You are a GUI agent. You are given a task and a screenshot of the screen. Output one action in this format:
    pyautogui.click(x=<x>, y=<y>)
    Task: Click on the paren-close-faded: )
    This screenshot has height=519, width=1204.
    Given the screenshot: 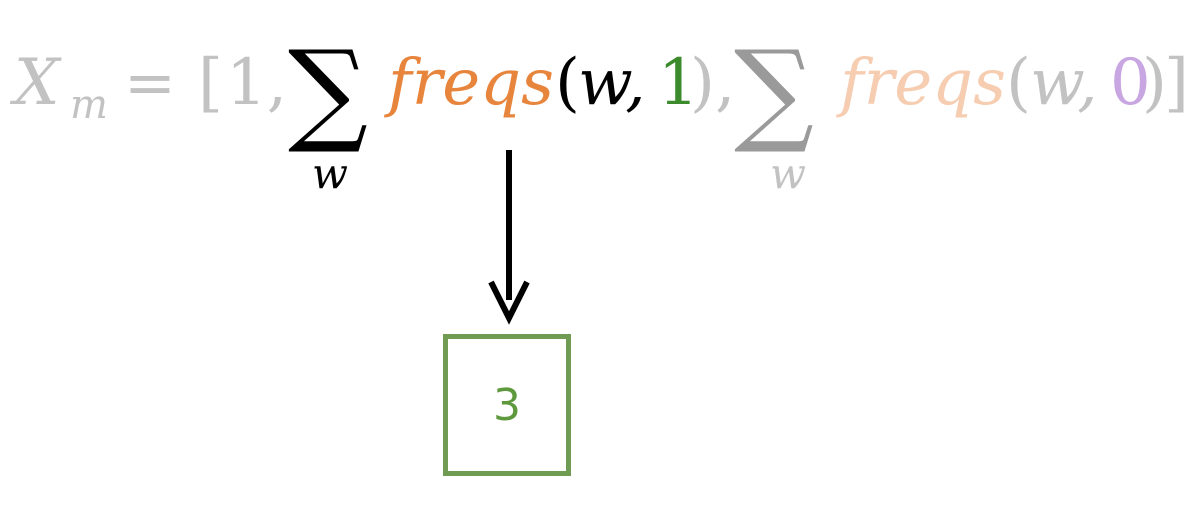 What is the action you would take?
    pyautogui.click(x=1154, y=83)
    